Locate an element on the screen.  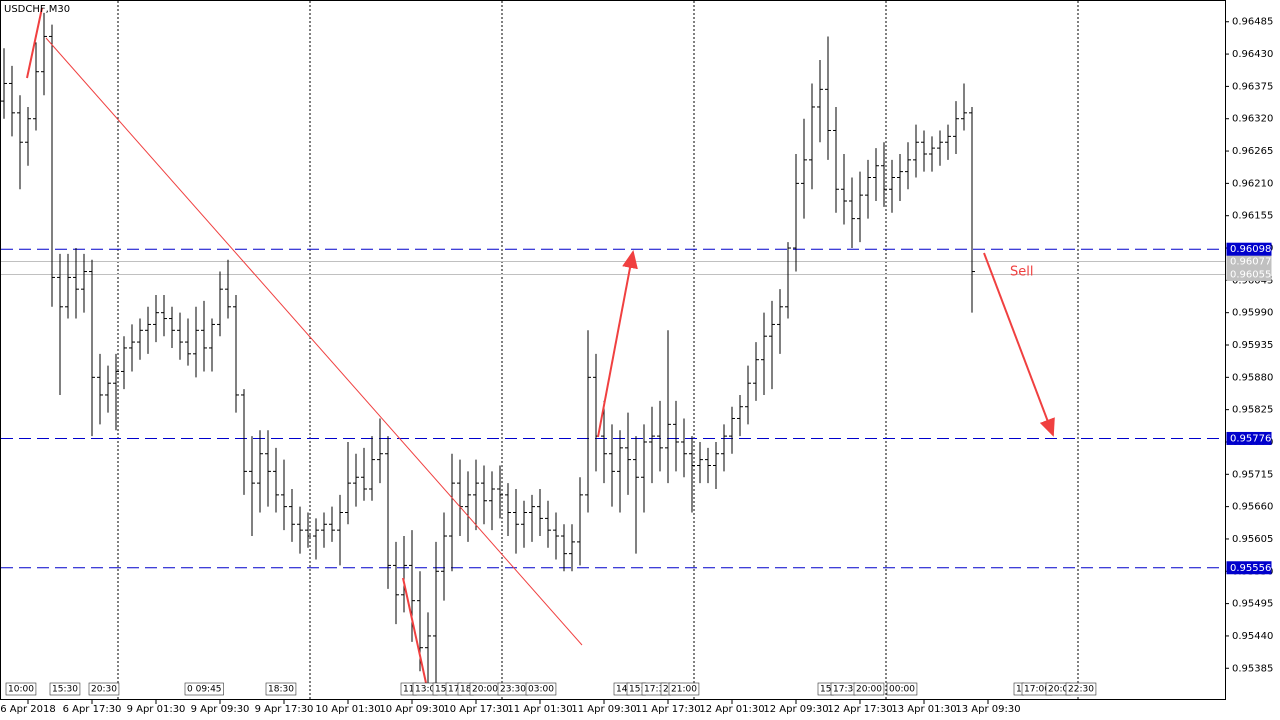
time-marker: 0 09:45 is located at coordinates (204, 690).